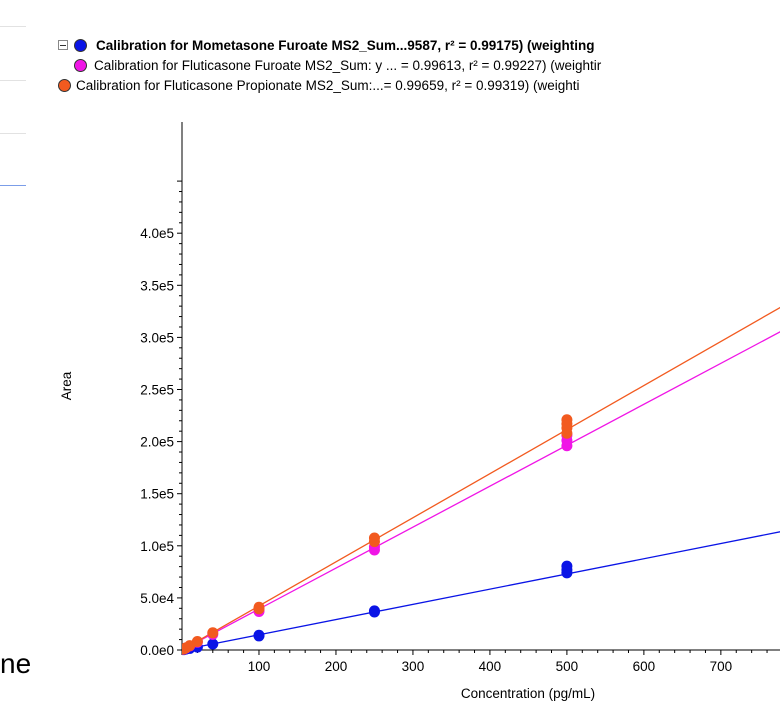  Describe the element at coordinates (157, 546) in the screenshot. I see `y-tick-label: 1.0e5` at that location.